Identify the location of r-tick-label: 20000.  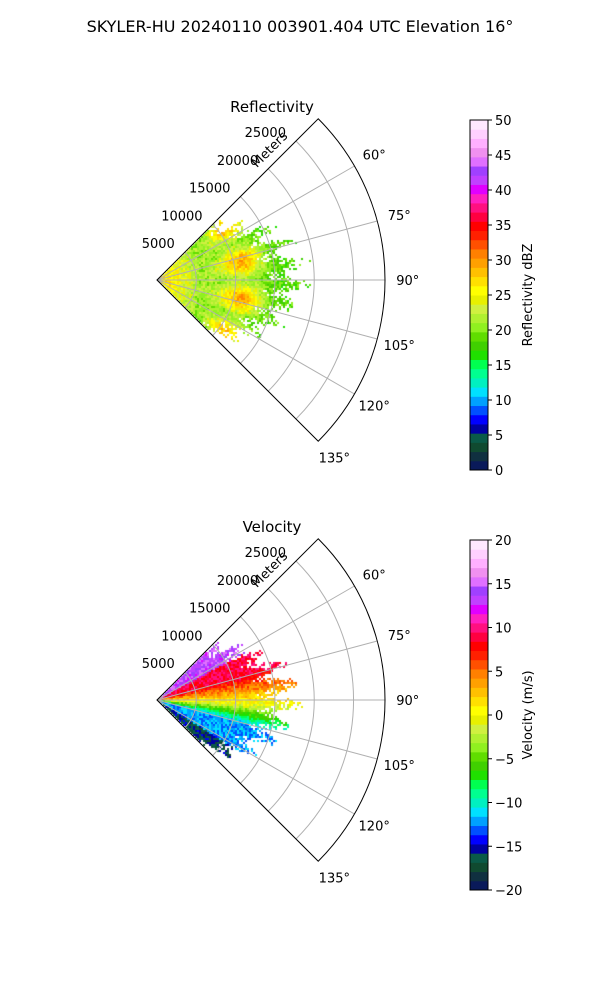
(237, 161).